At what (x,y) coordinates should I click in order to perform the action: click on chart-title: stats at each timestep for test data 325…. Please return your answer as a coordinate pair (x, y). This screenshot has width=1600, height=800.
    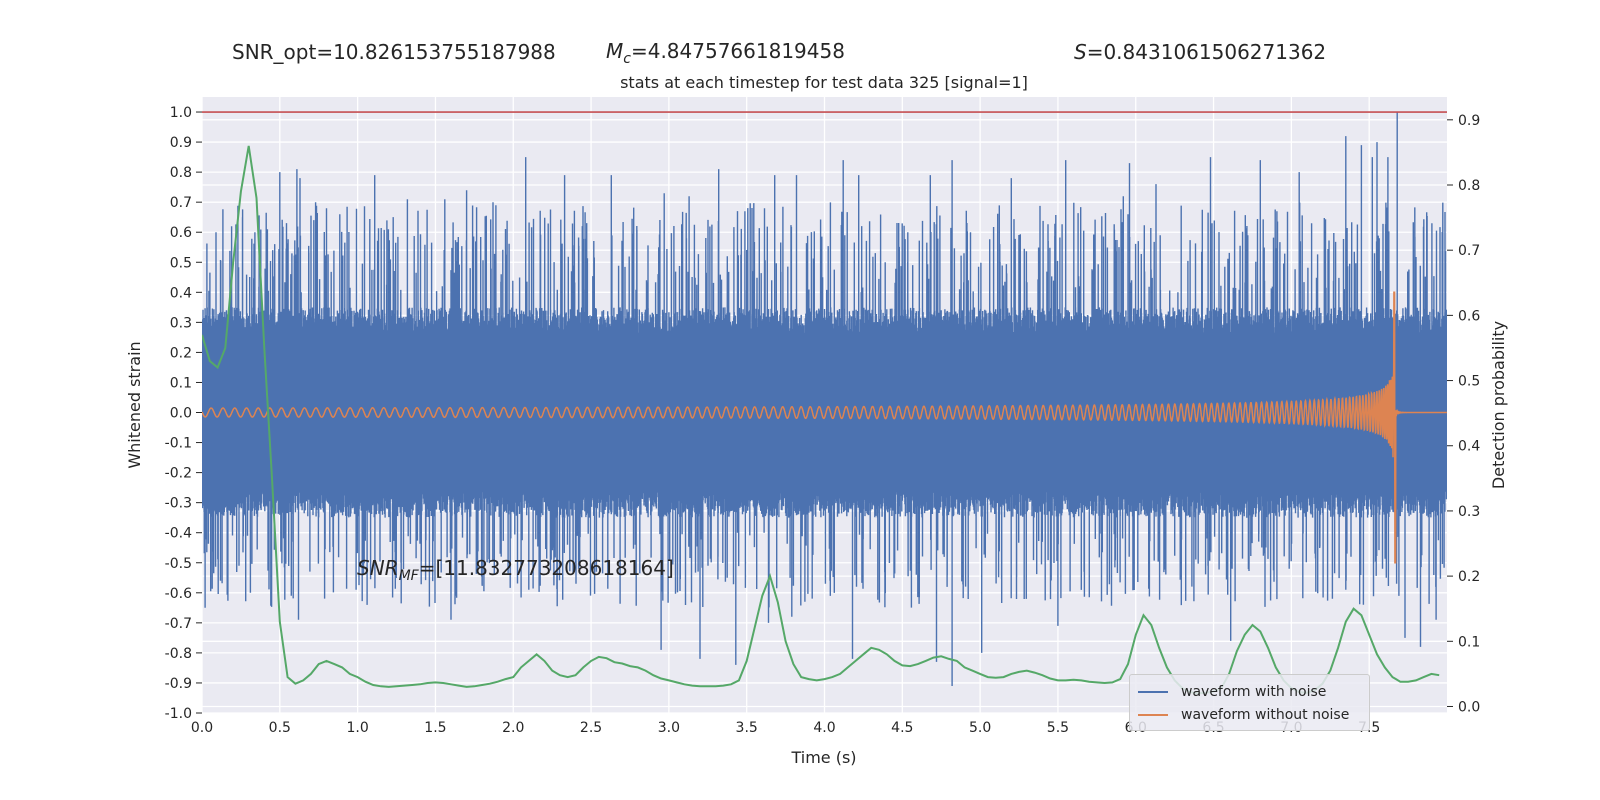
    Looking at the image, I should click on (824, 82).